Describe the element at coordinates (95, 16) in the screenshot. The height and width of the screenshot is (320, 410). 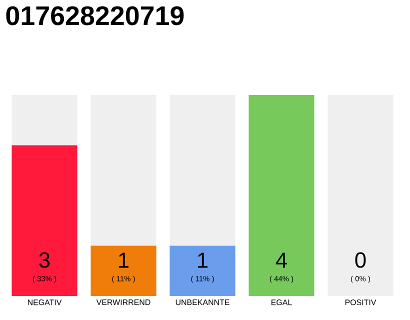
I see `chart-title: 017628220719` at that location.